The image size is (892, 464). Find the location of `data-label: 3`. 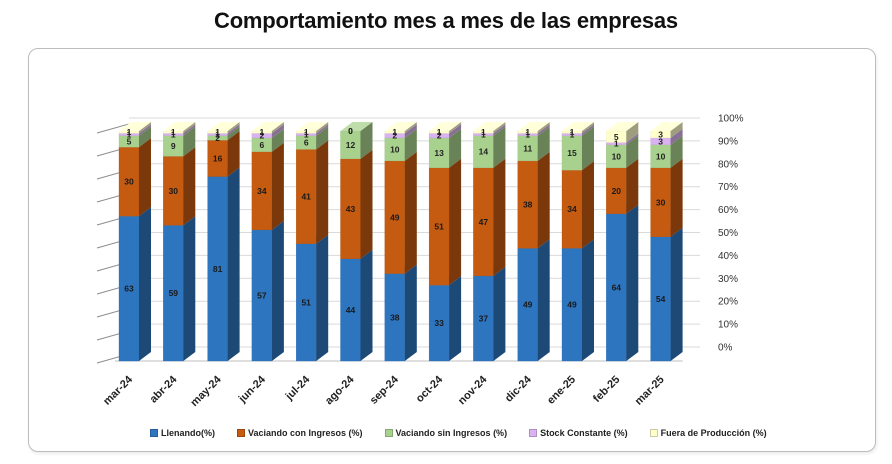

data-label: 3 is located at coordinates (660, 134).